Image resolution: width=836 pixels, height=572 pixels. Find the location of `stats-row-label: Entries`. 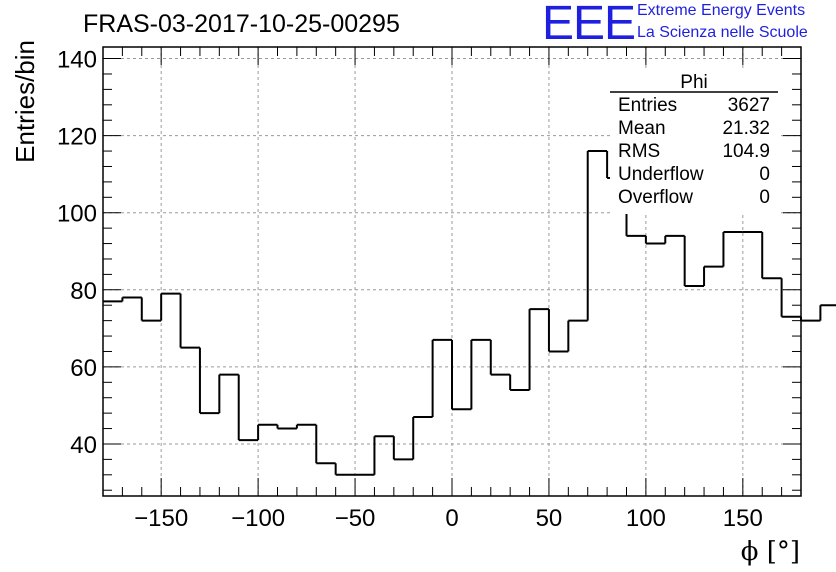

stats-row-label: Entries is located at coordinates (647, 105).